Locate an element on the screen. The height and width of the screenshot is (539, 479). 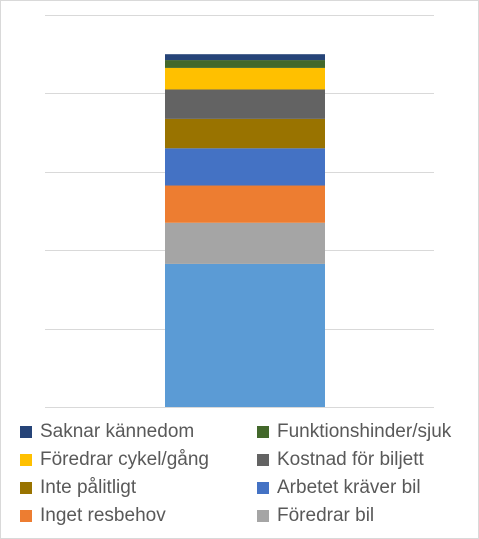
legend-item: Funktionshinder/sjuk is located at coordinates (354, 432).